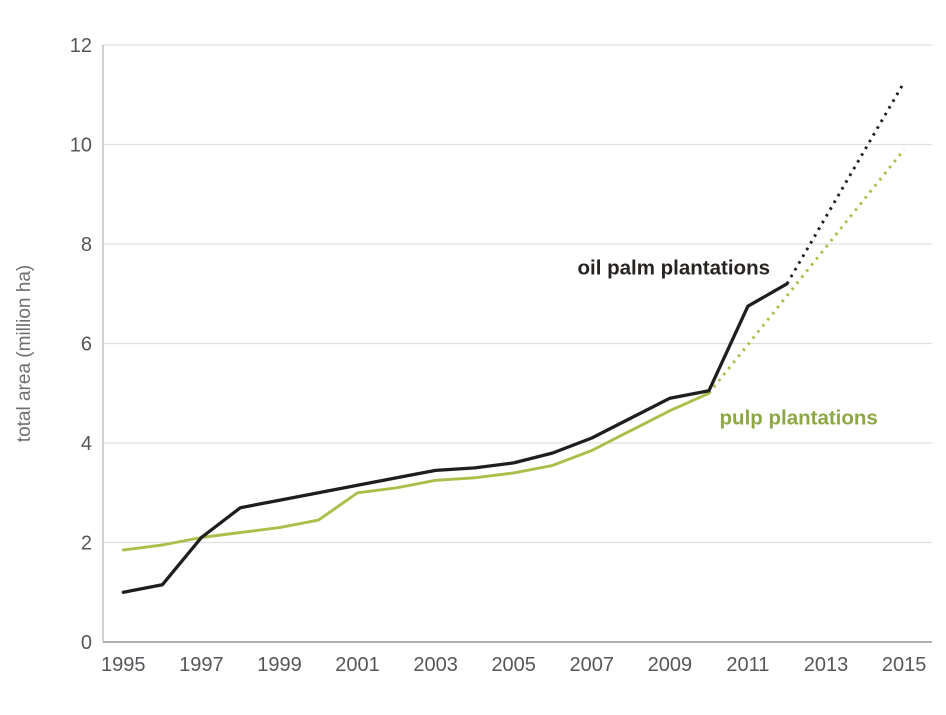  What do you see at coordinates (826, 665) in the screenshot?
I see `x-tick-label: 2013` at bounding box center [826, 665].